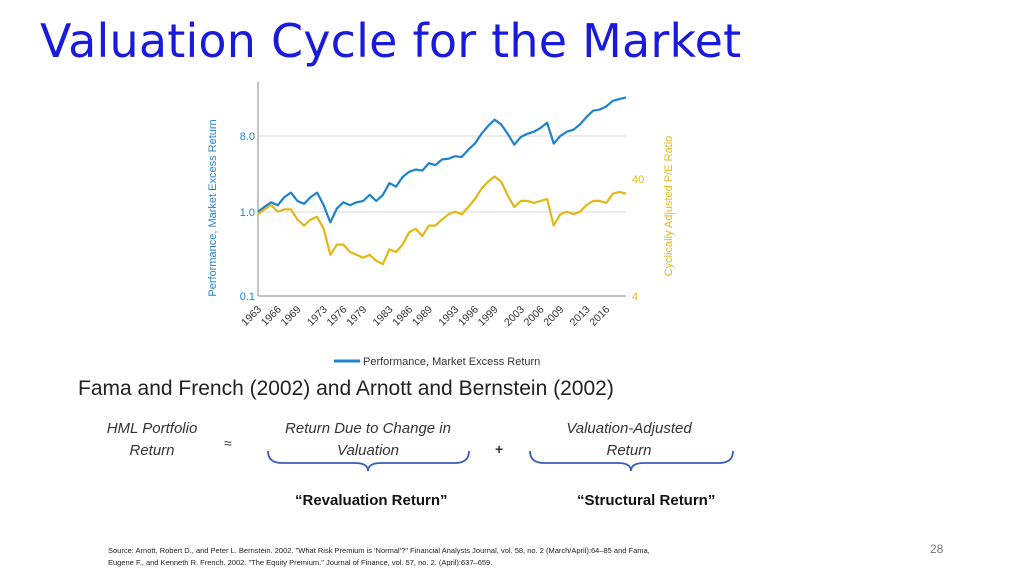  What do you see at coordinates (371, 500) in the screenshot?
I see `revaluation-return-label: “Revaluation Return”` at bounding box center [371, 500].